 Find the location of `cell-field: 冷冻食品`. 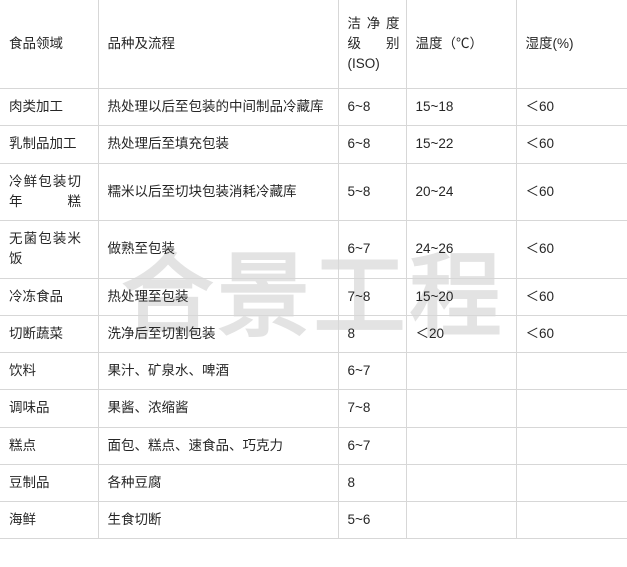

cell-field: 冷冻食品 is located at coordinates (49, 296).